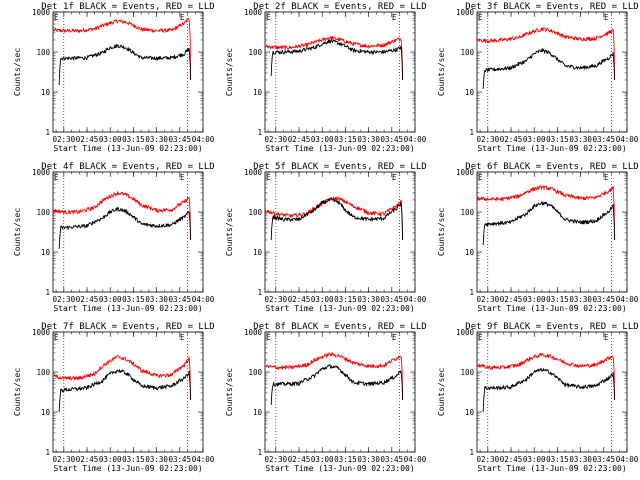 Image resolution: width=640 pixels, height=480 pixels. What do you see at coordinates (551, 7) in the screenshot?
I see `panel-title: Det 3f BLACK = Events, RED = LLD` at bounding box center [551, 7].